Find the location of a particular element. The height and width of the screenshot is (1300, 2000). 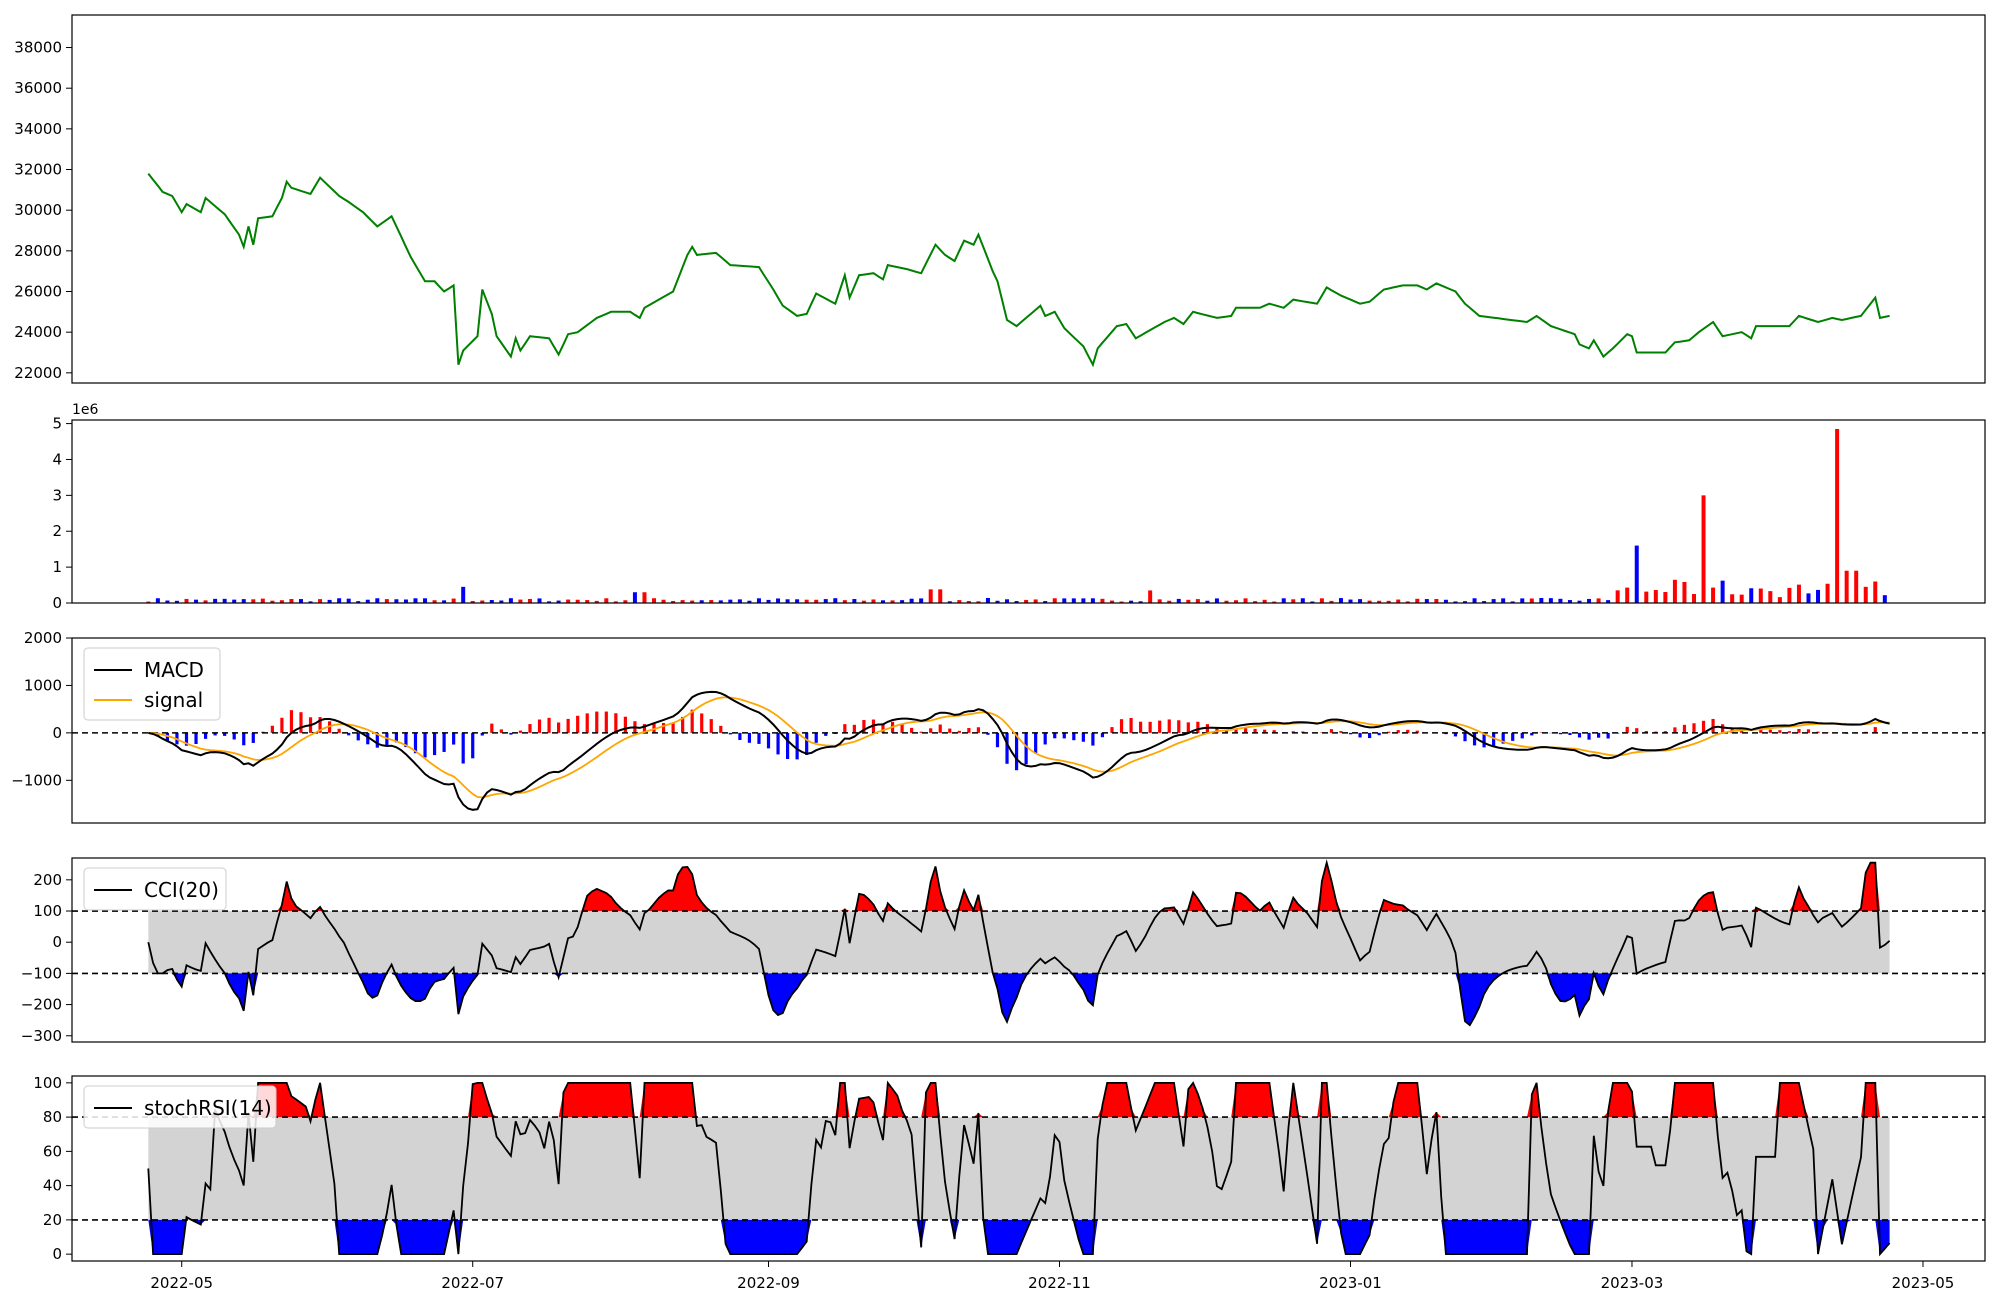

y-tick-label: 4 is located at coordinates (57, 459).